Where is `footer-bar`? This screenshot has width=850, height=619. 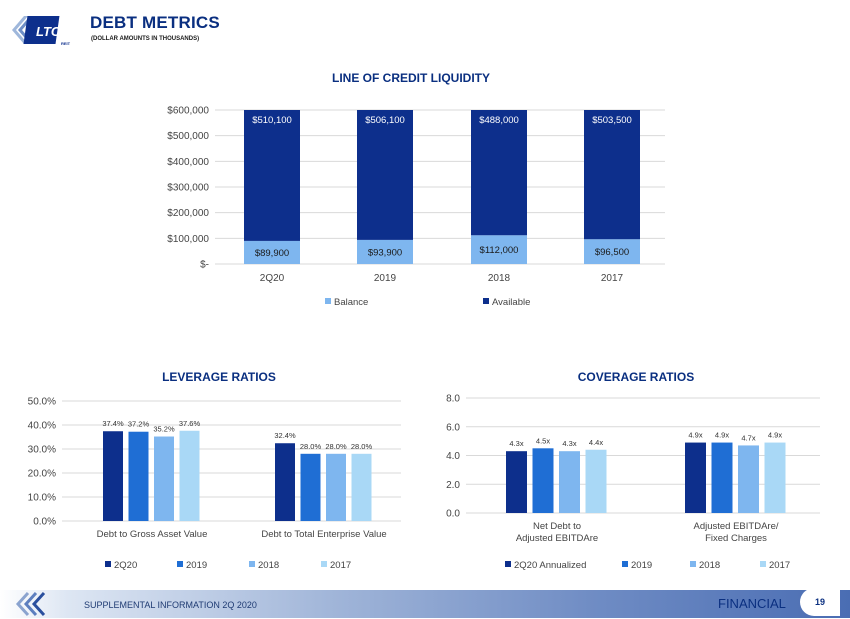
footer-bar is located at coordinates (425, 604).